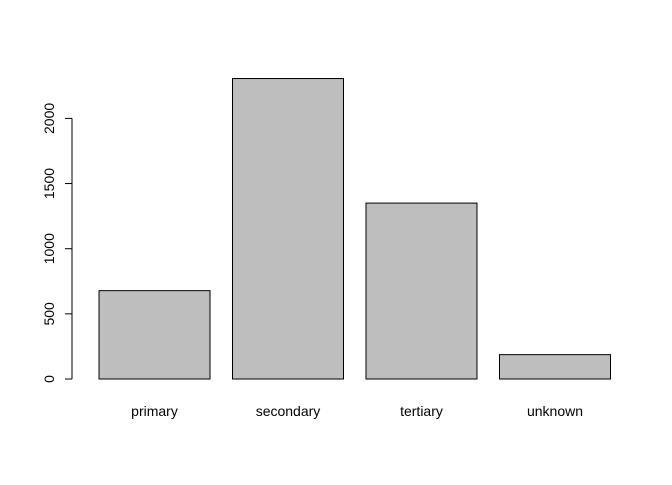 The image size is (672, 485). I want to click on y-axis: 0 500 1000 1500 2000, so click(57, 243).